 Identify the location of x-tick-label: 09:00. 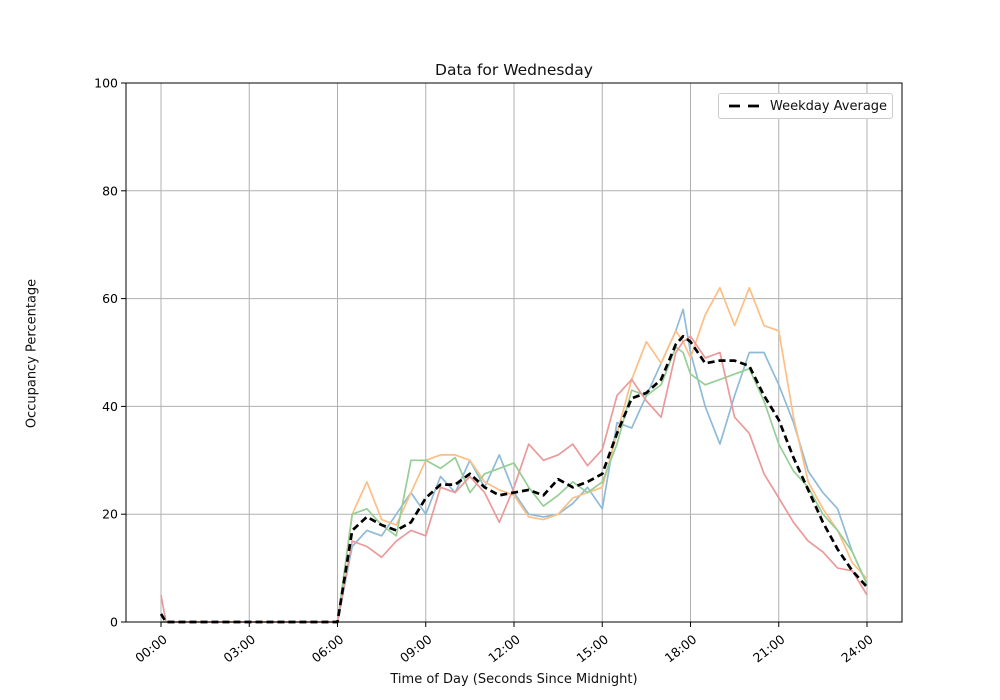
(416, 649).